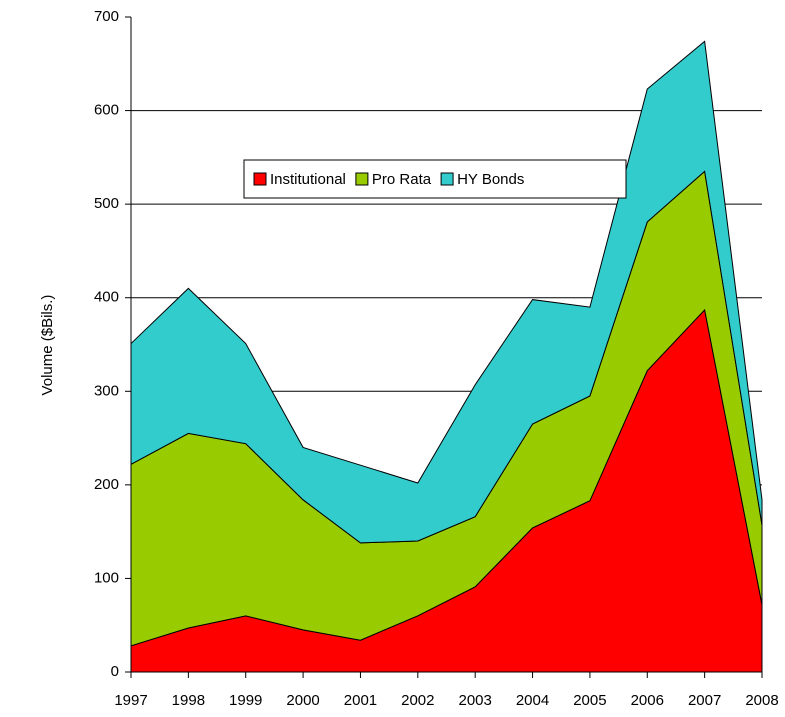  What do you see at coordinates (532, 700) in the screenshot?
I see `x-tick-label: 2004` at bounding box center [532, 700].